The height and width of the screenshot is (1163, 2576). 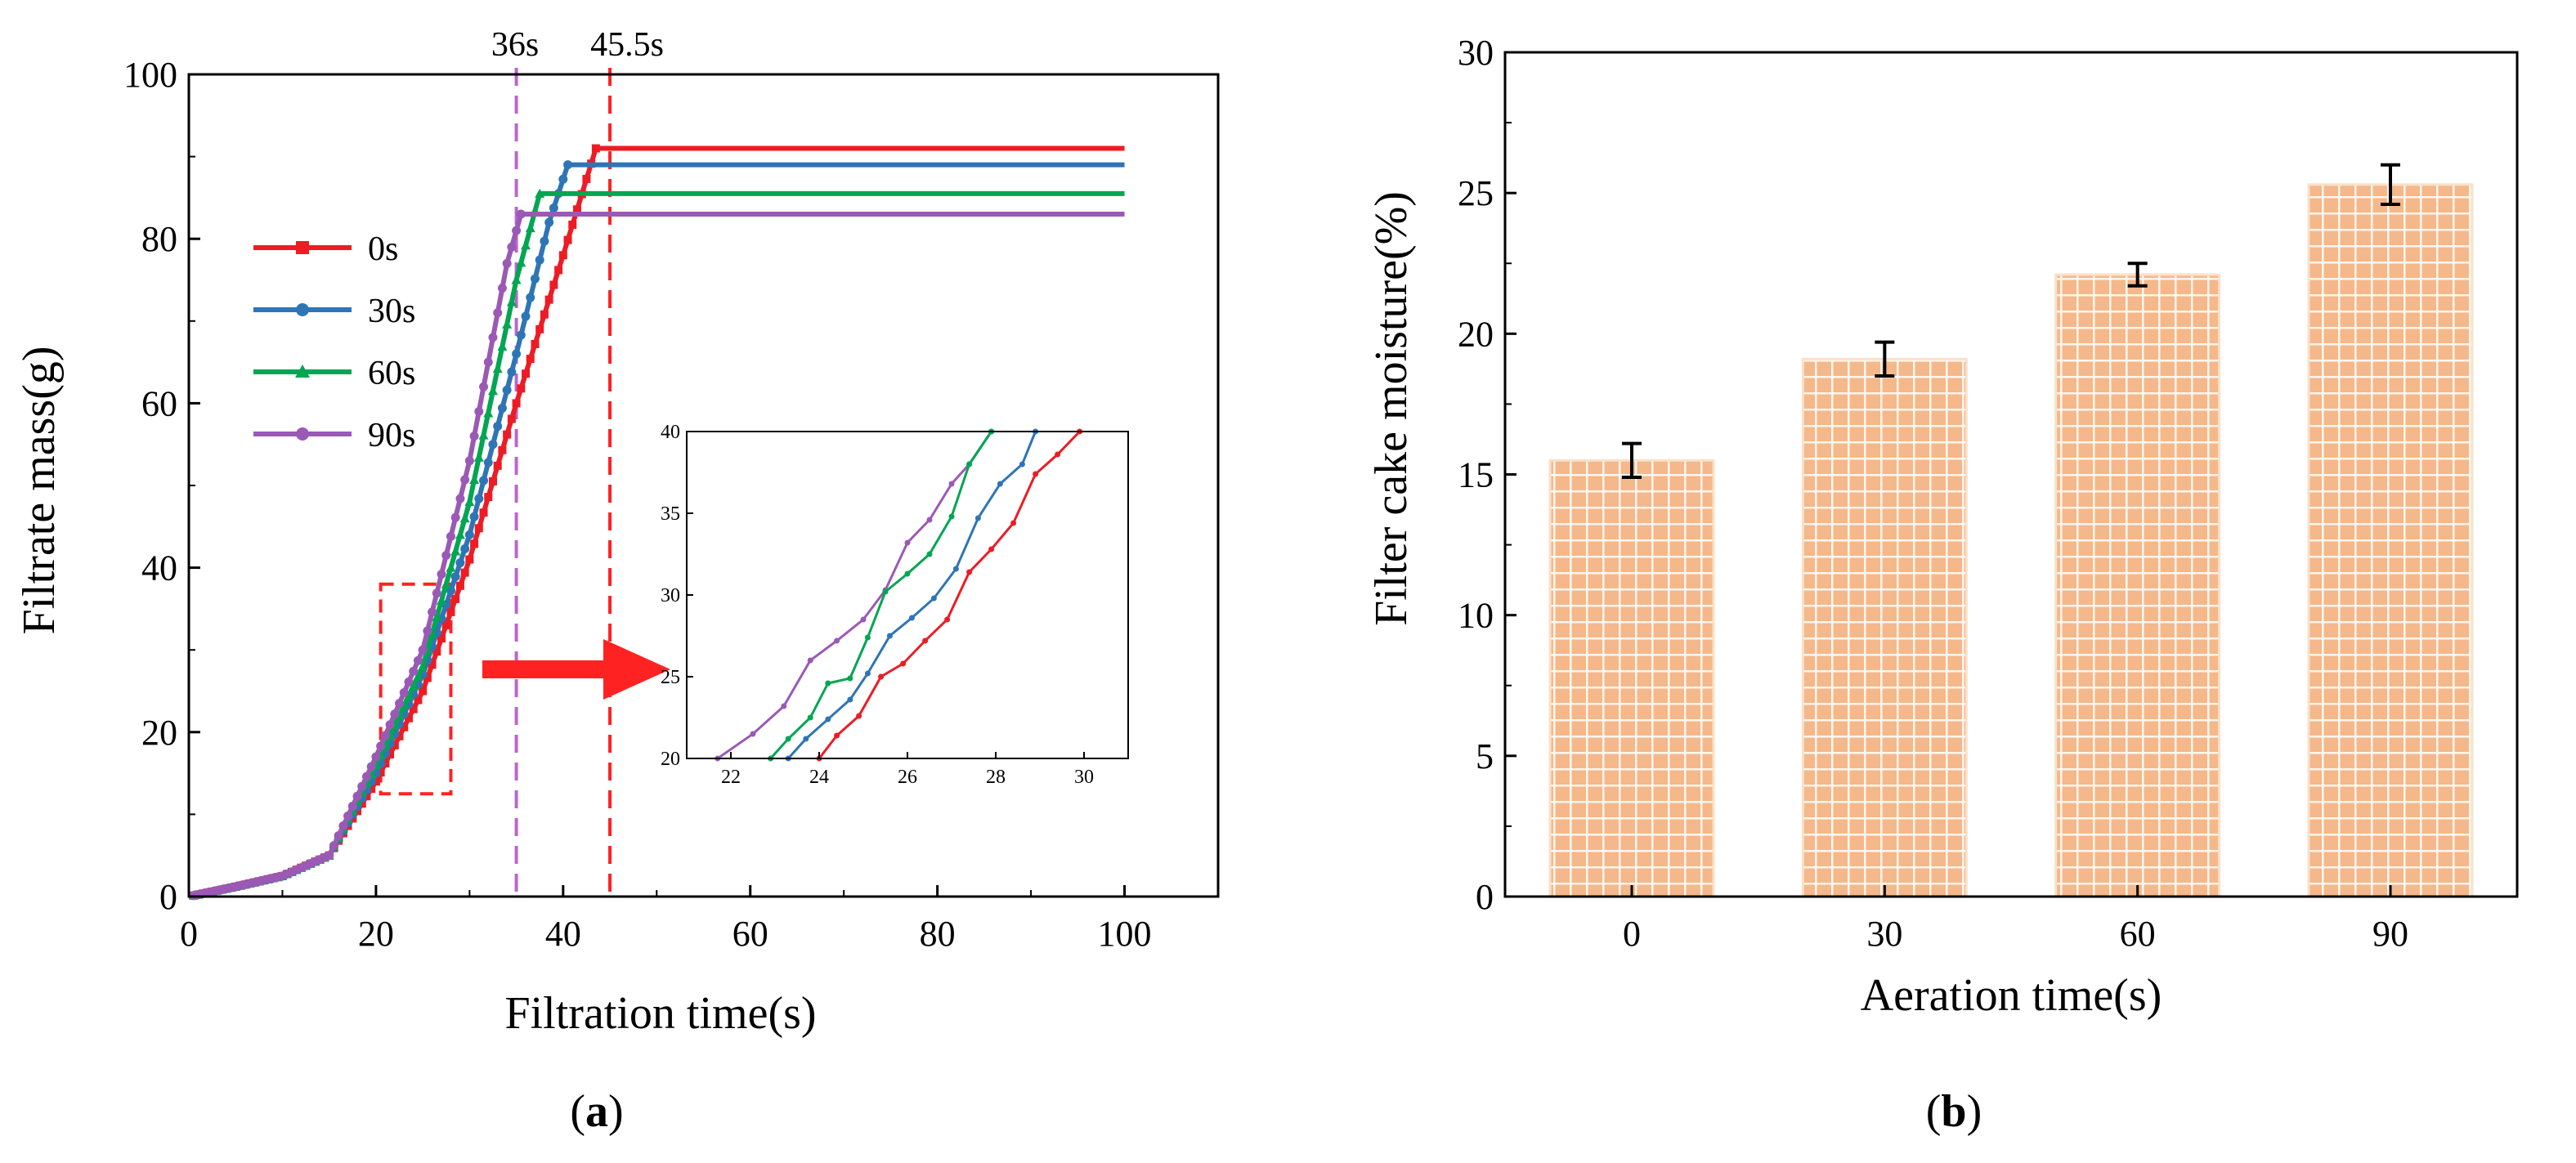 I want to click on inset-y-tick-label: 30, so click(x=671, y=595).